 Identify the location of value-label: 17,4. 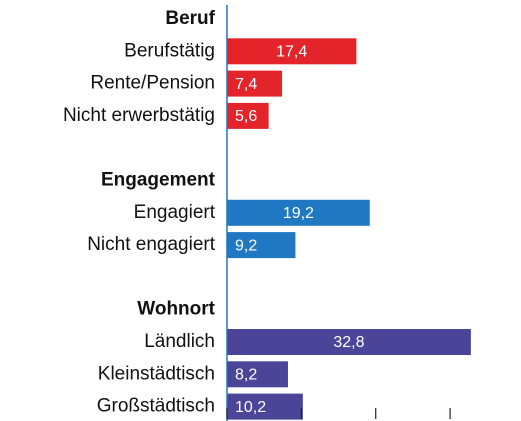
(291, 52).